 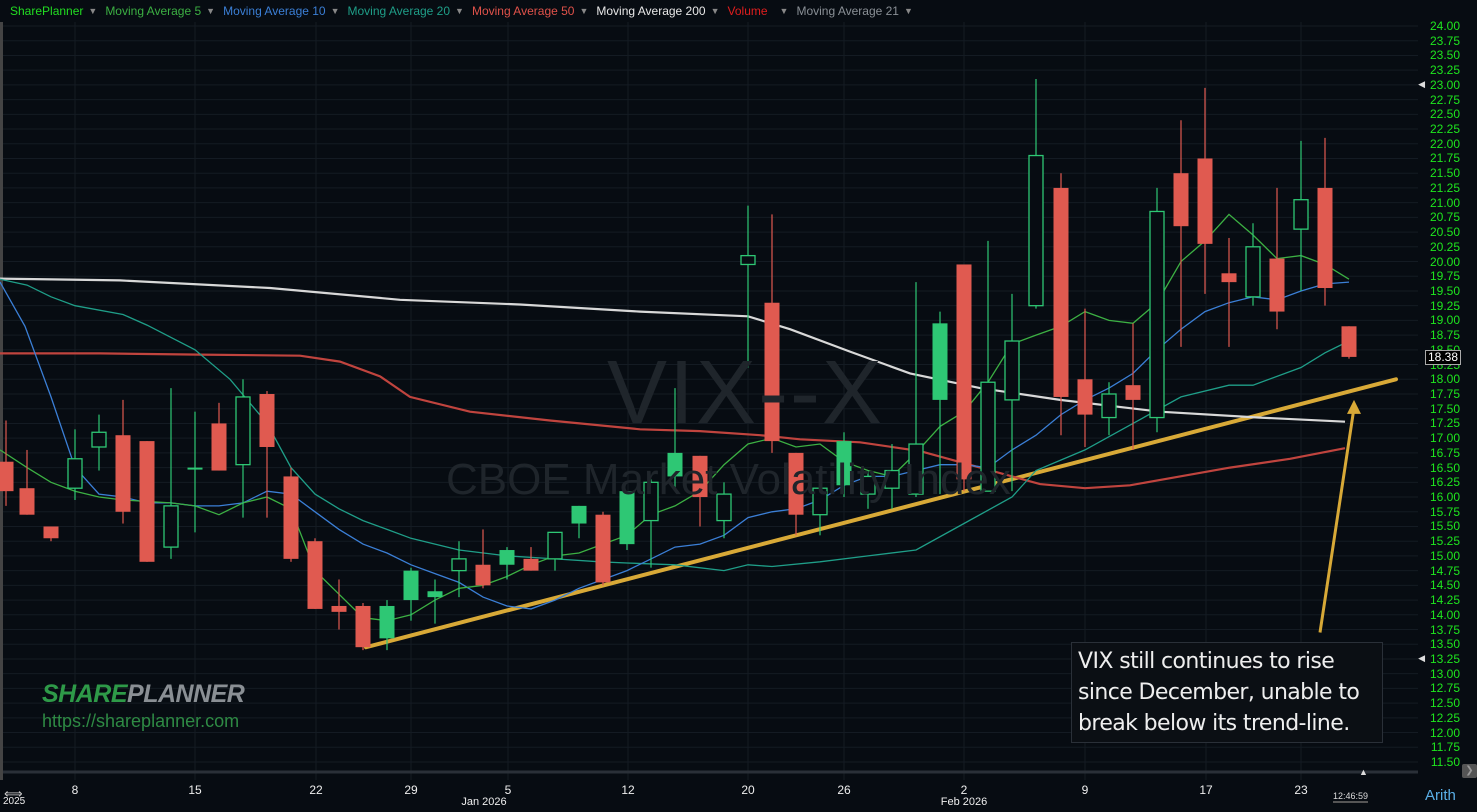 I want to click on legend-item: Moving Average 50 ▼, so click(x=530, y=11).